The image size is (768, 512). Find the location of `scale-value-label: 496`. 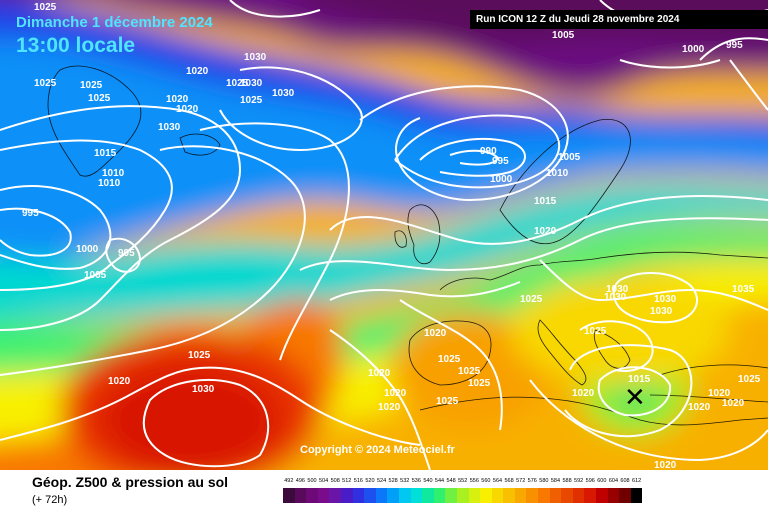

scale-value-label: 496 is located at coordinates (300, 481).